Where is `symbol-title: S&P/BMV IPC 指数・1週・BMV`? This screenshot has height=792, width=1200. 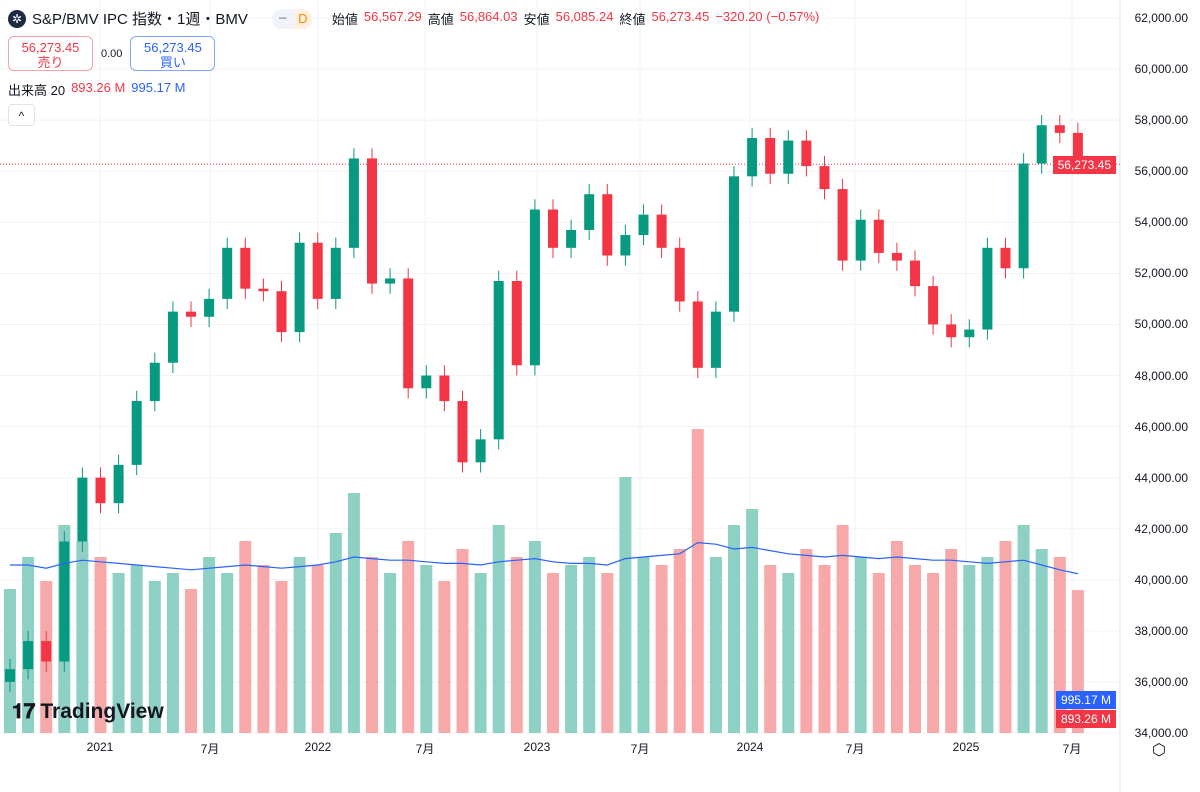 symbol-title: S&P/BMV IPC 指数・1週・BMV is located at coordinates (140, 19).